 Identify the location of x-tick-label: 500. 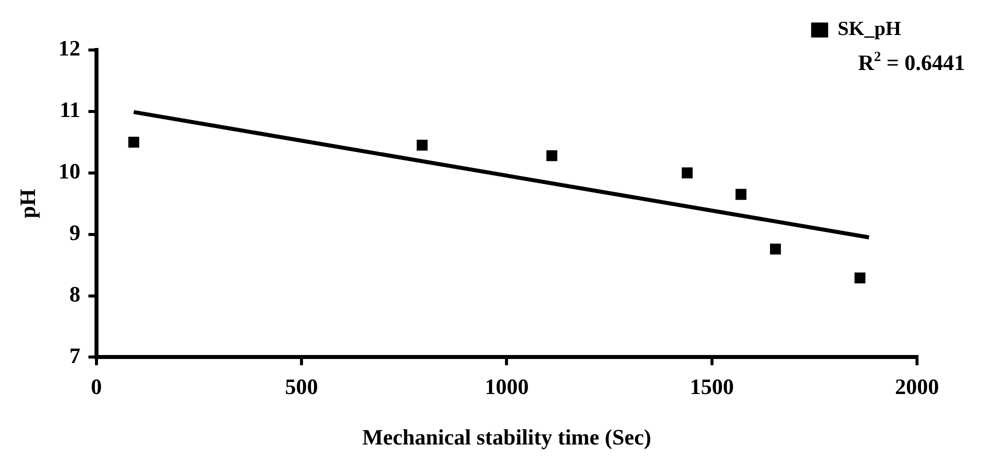
(301, 387).